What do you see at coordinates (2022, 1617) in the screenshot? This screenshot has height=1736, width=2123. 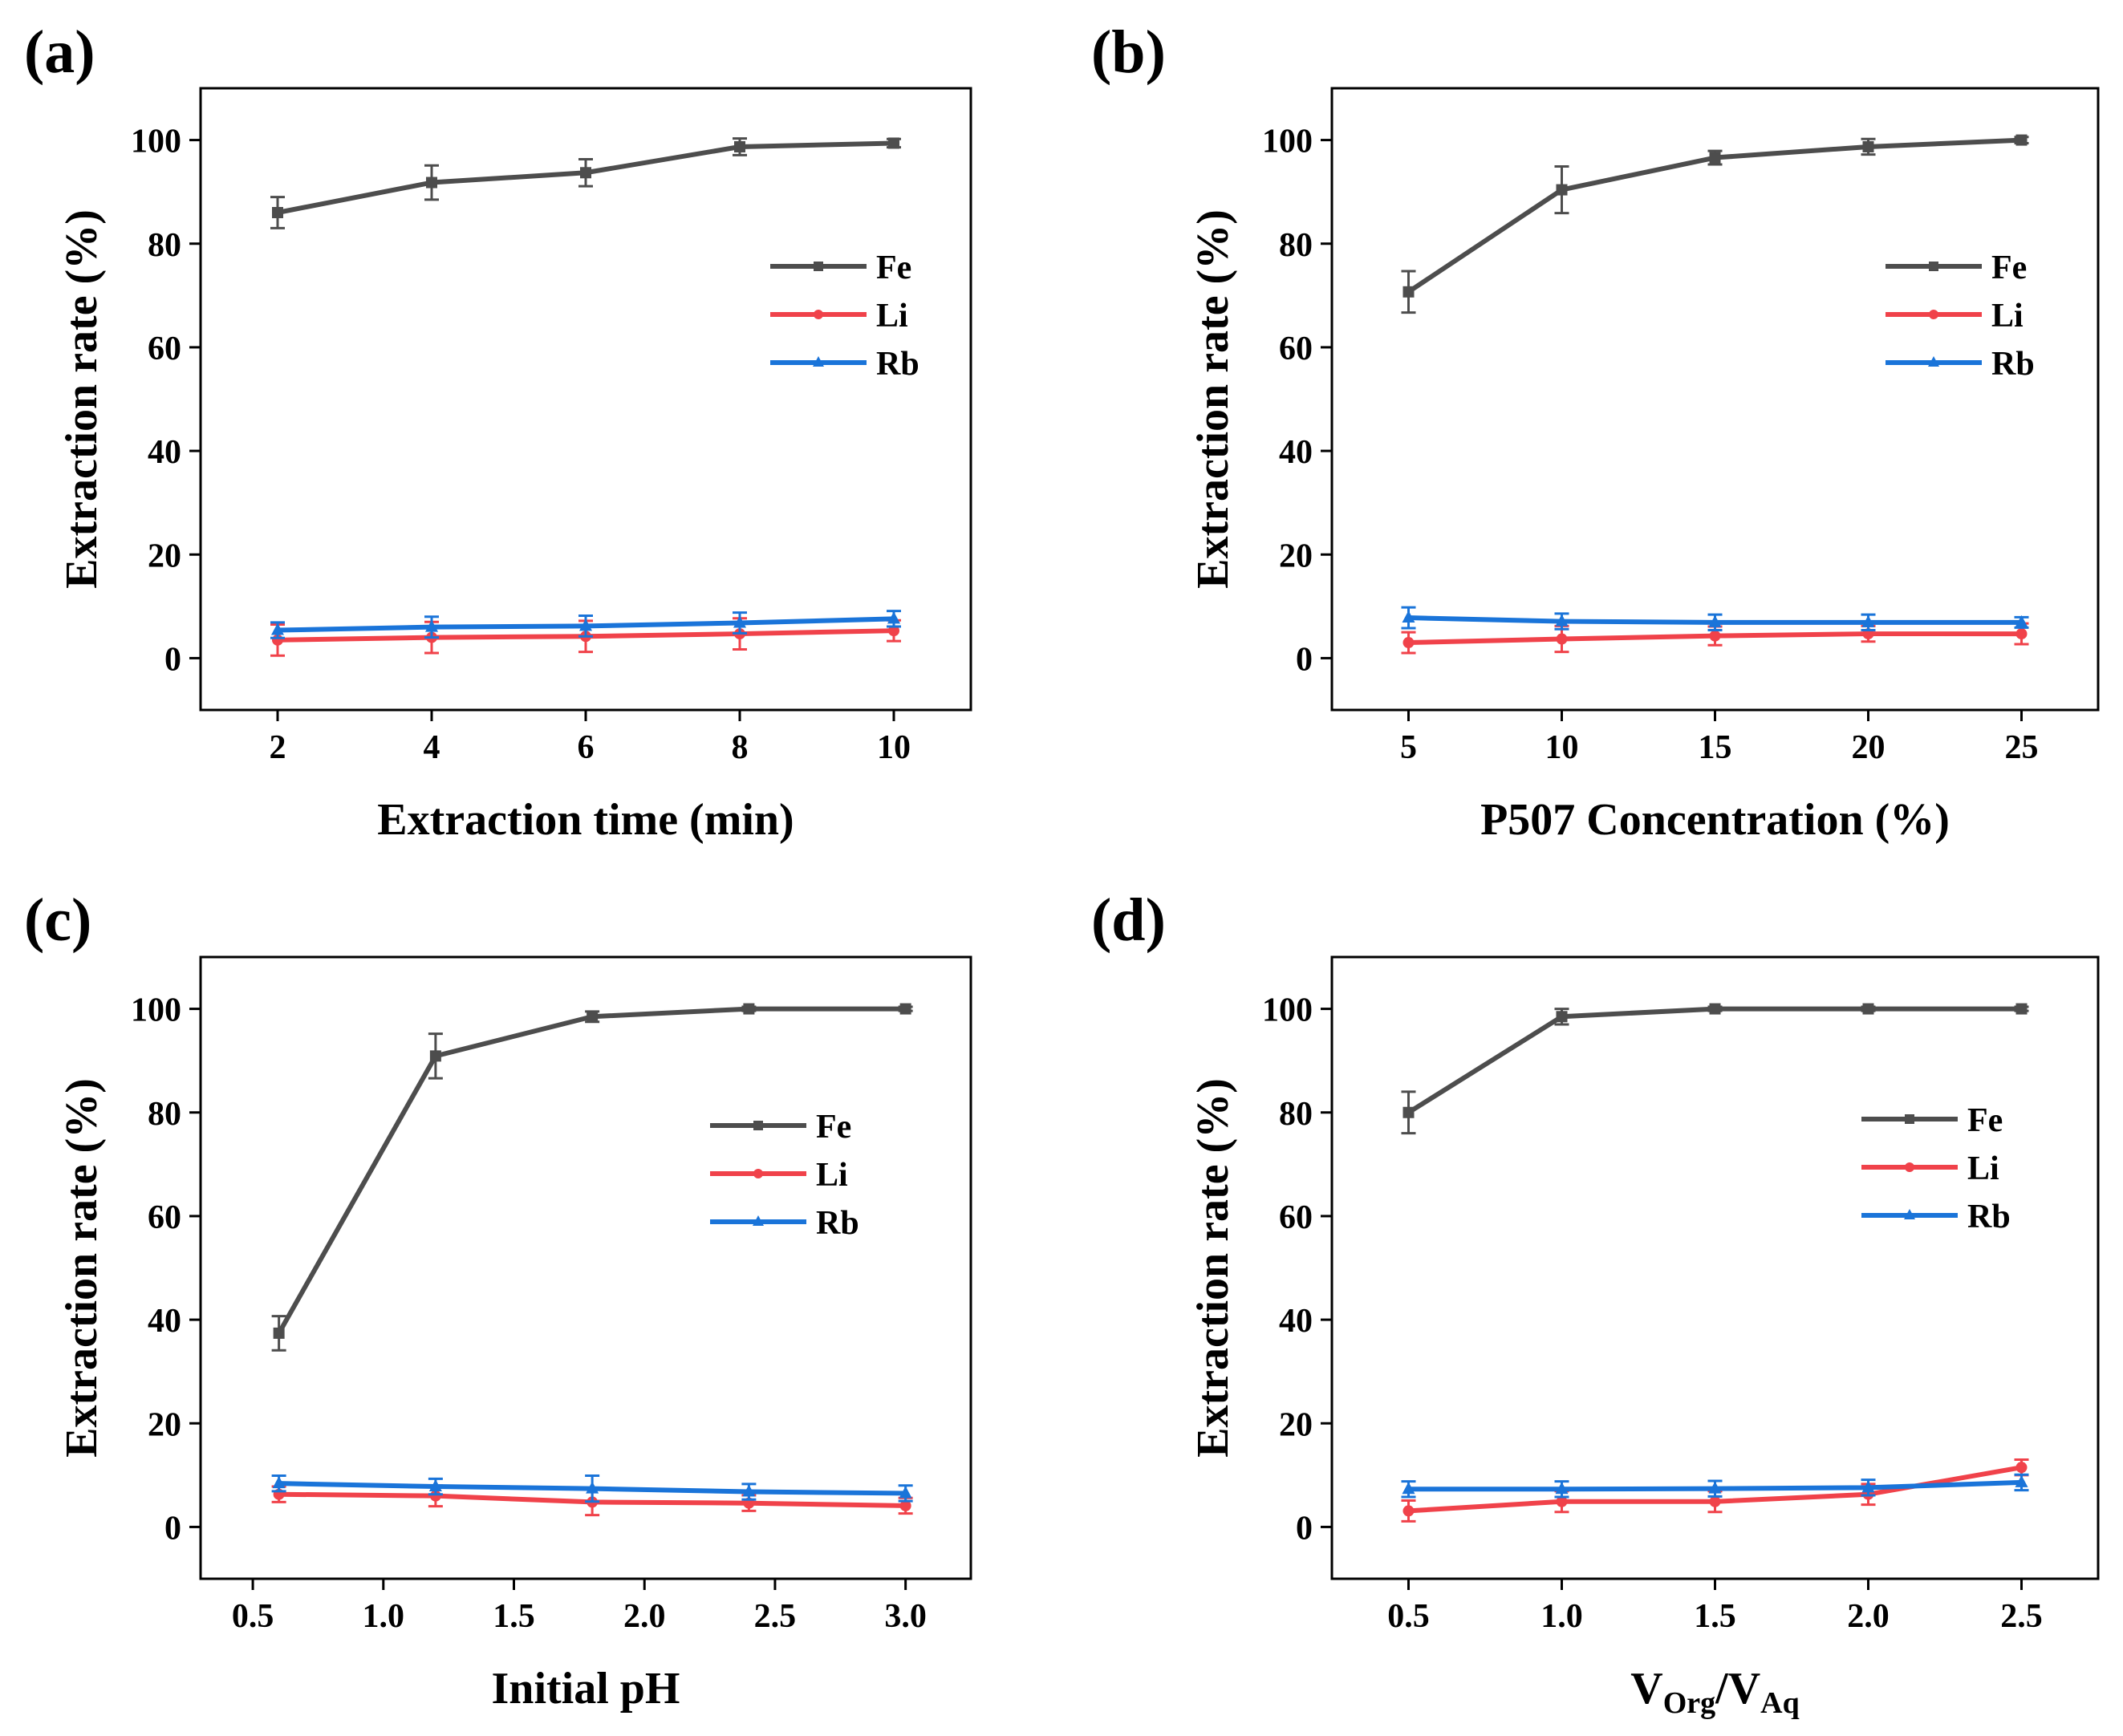 I see `x-tick-label: 2.5` at bounding box center [2022, 1617].